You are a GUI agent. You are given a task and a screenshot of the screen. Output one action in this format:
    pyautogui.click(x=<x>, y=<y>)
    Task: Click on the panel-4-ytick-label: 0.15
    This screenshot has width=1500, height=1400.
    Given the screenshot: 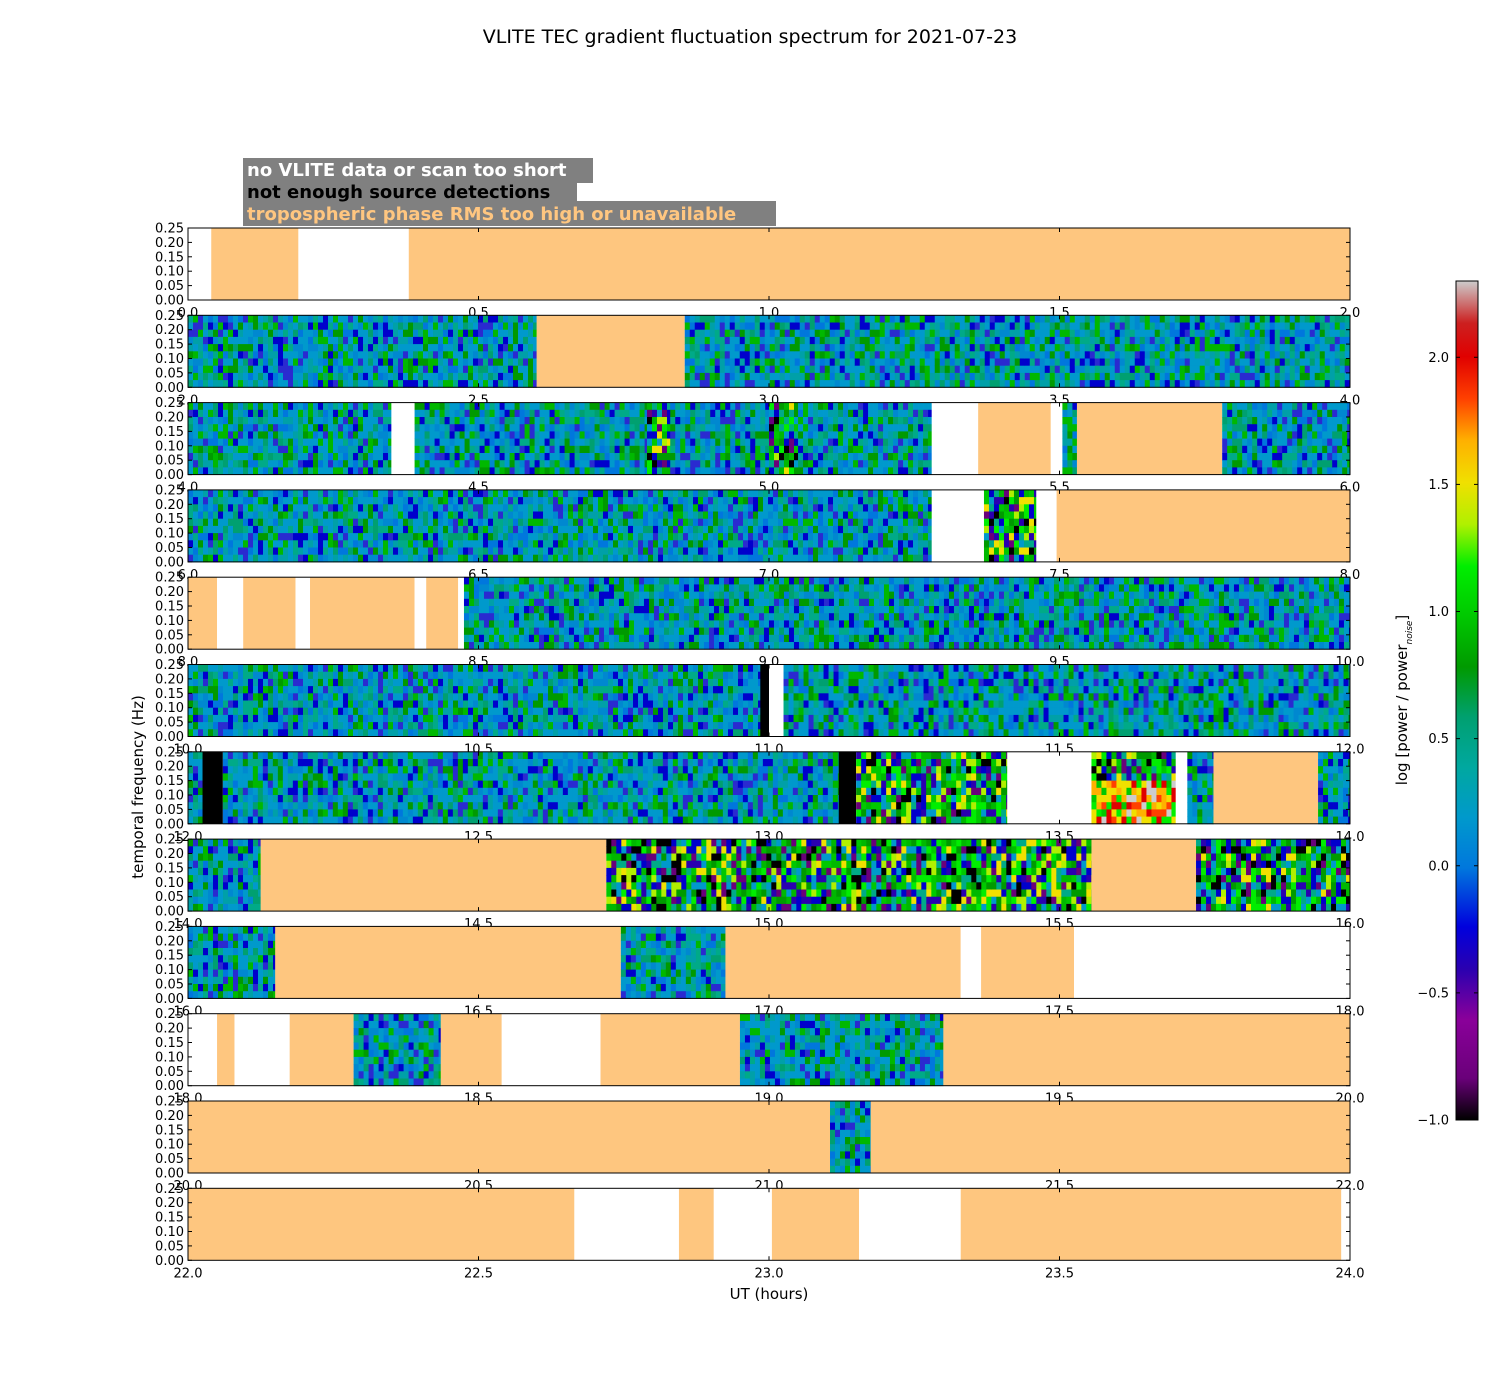 What is the action you would take?
    pyautogui.click(x=169, y=519)
    